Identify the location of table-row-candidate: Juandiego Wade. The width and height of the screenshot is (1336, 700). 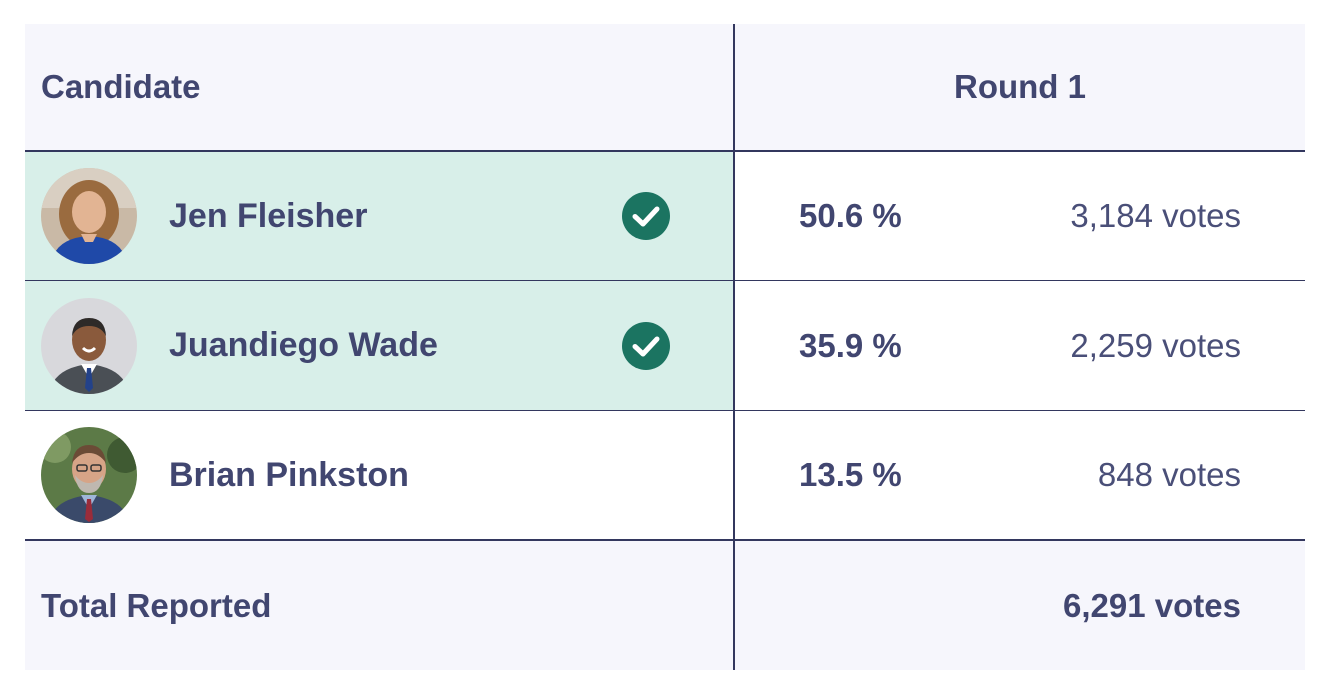
(380, 346).